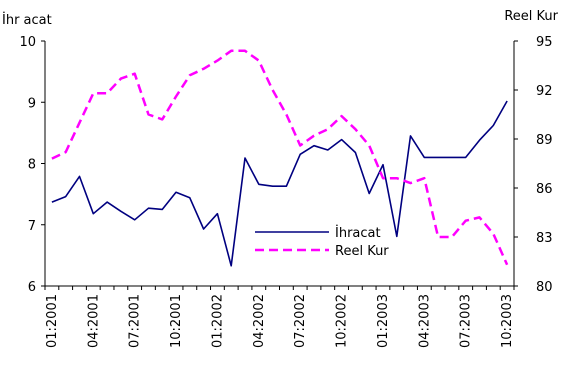  Describe the element at coordinates (27, 20) in the screenshot. I see `y-axis-left-label: İhr acat` at that location.